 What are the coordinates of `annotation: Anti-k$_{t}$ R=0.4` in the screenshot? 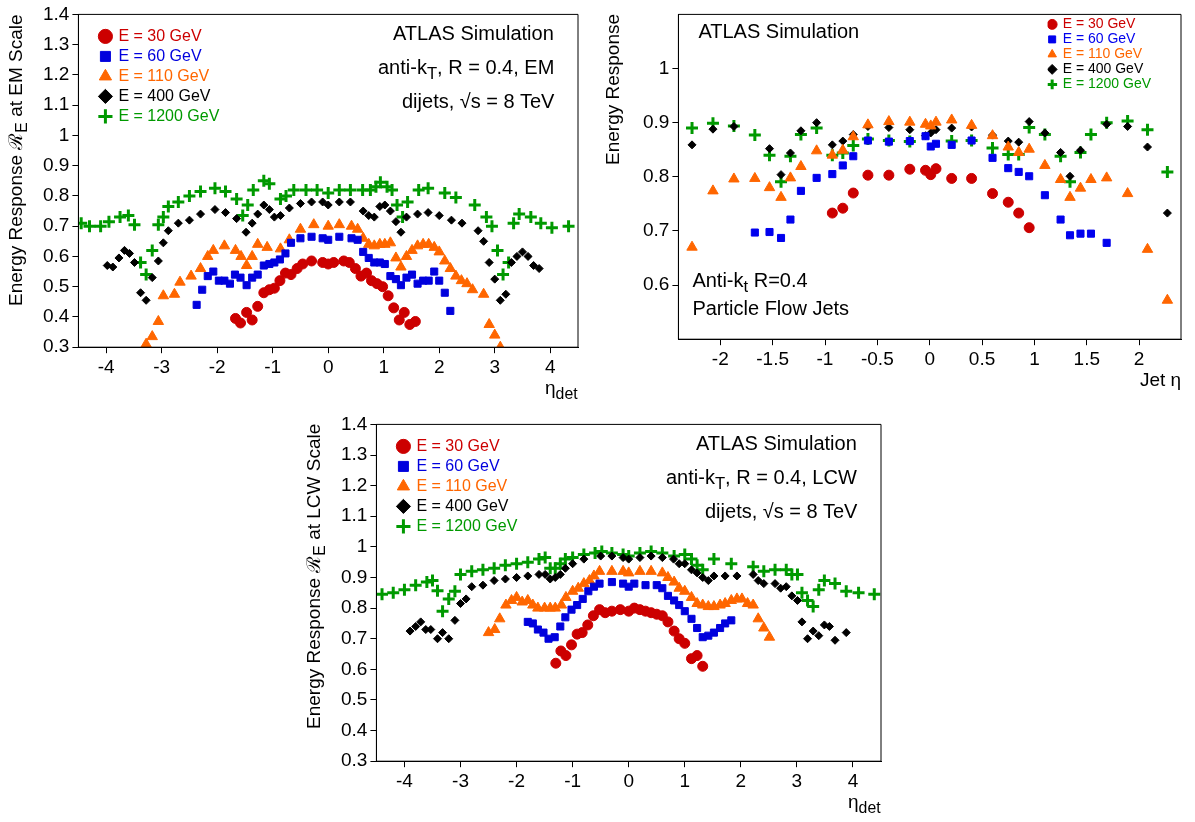 It's located at (750, 283).